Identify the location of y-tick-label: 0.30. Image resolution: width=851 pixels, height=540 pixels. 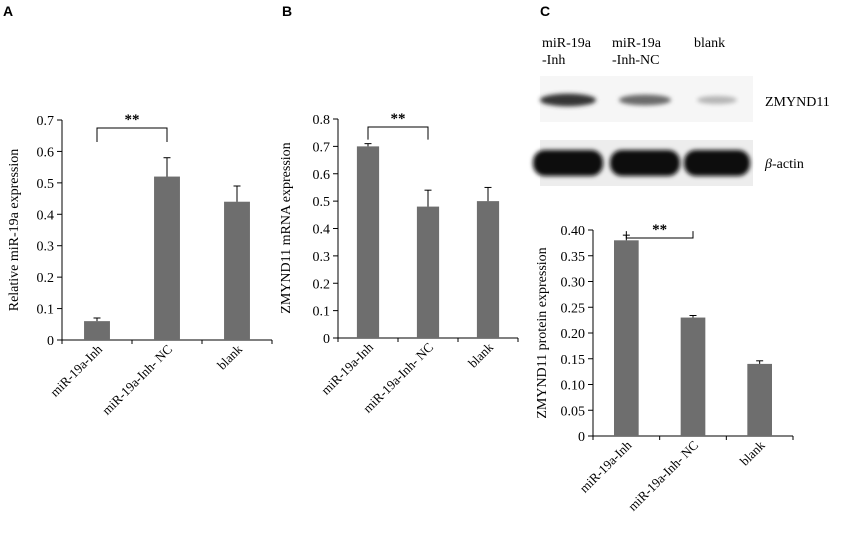
(573, 283).